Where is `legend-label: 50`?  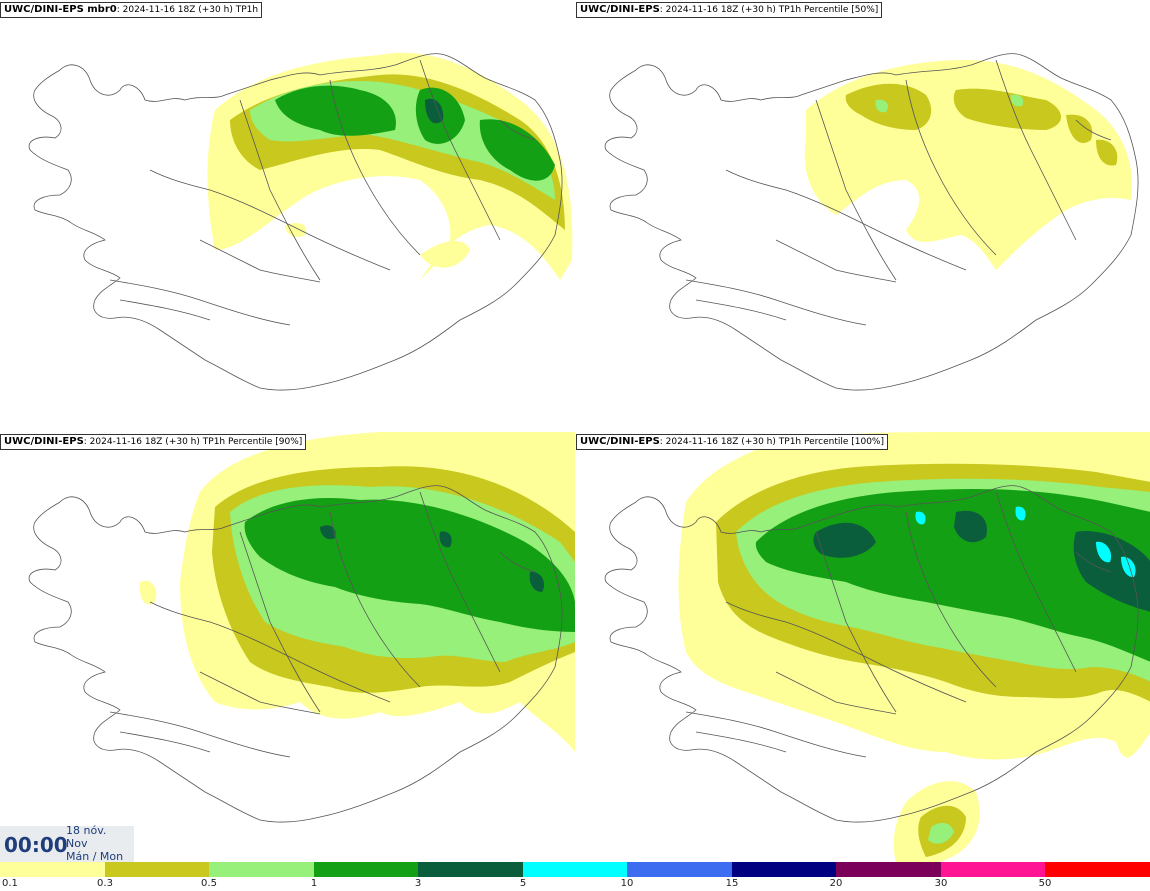
legend-label: 50 is located at coordinates (1045, 883).